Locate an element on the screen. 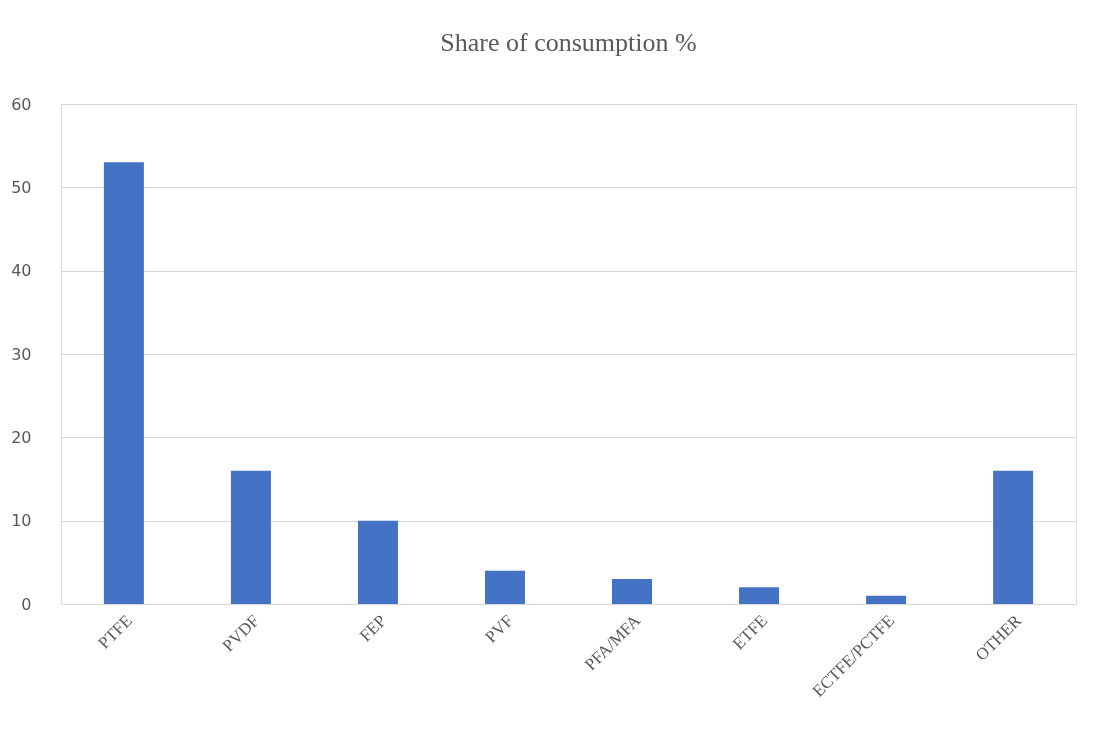 Image resolution: width=1113 pixels, height=751 pixels. y-tick-label: 40 is located at coordinates (21, 271).